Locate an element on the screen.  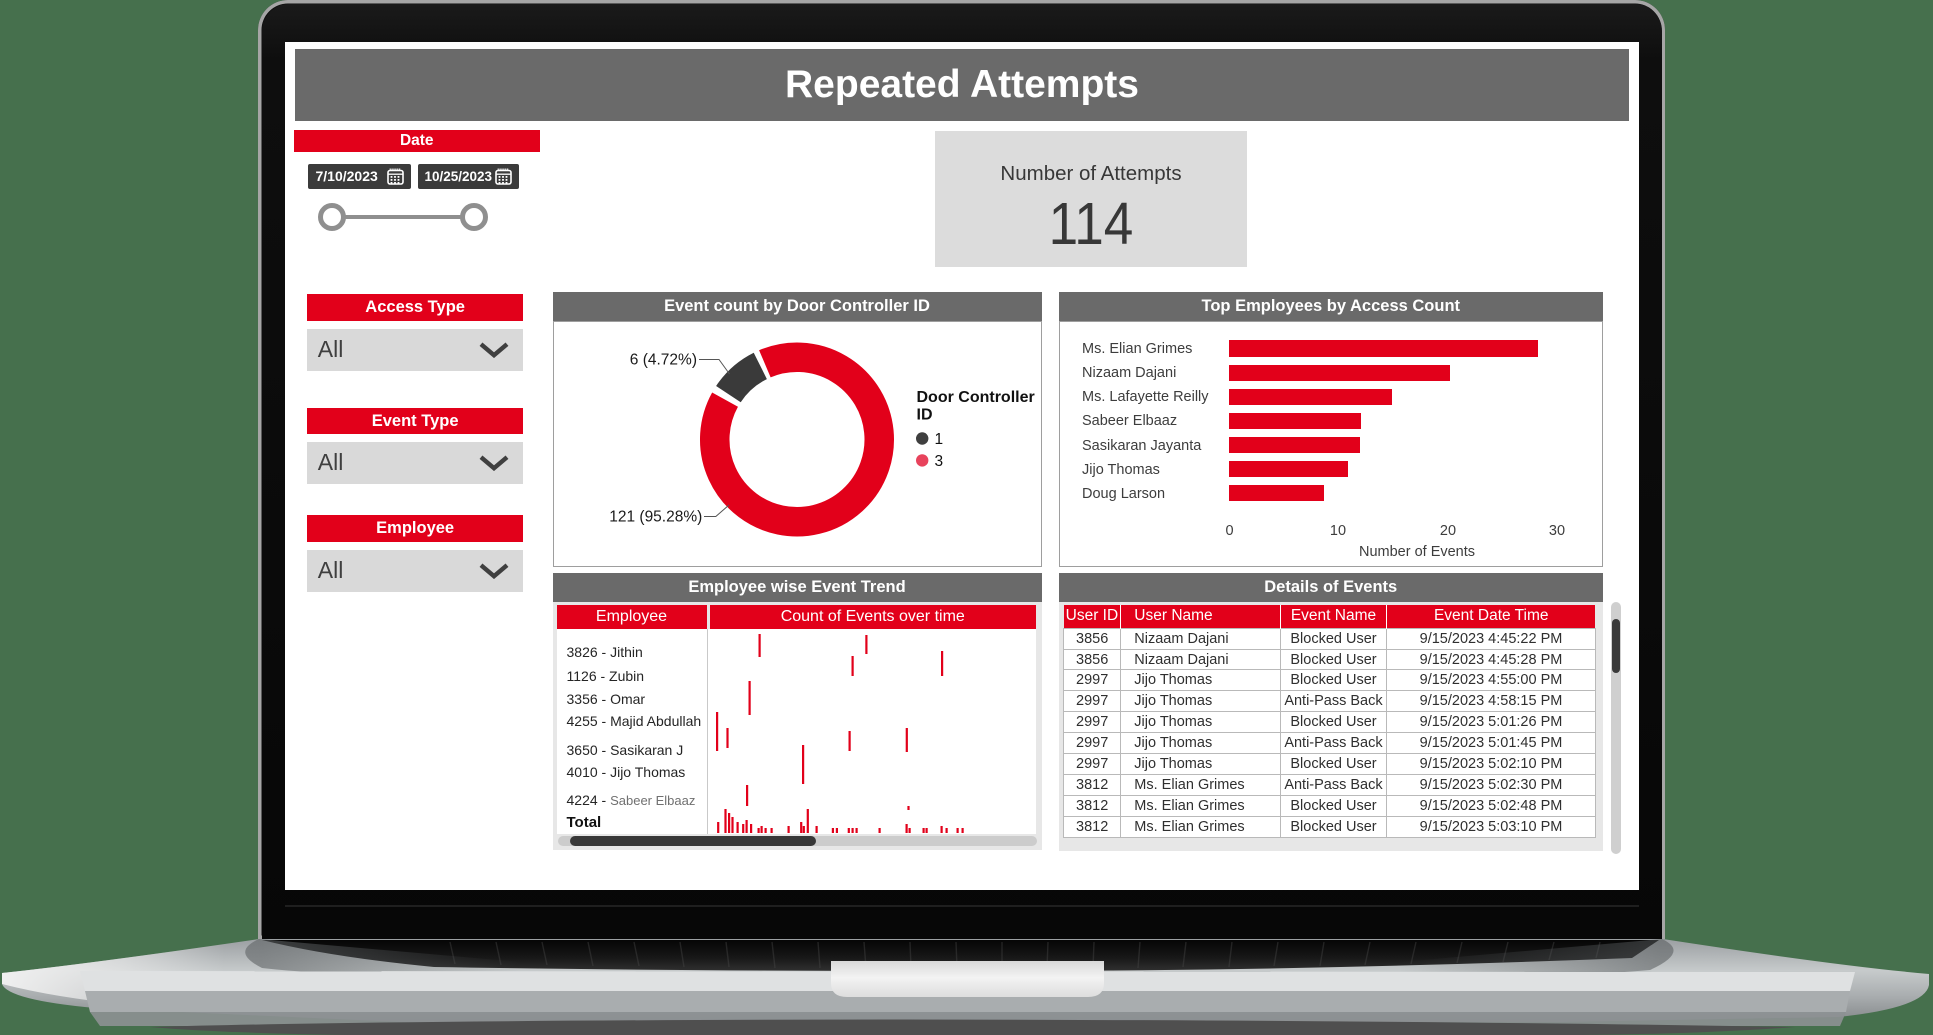
svg-text: 6 (4.72%) is located at coordinates (663, 360).